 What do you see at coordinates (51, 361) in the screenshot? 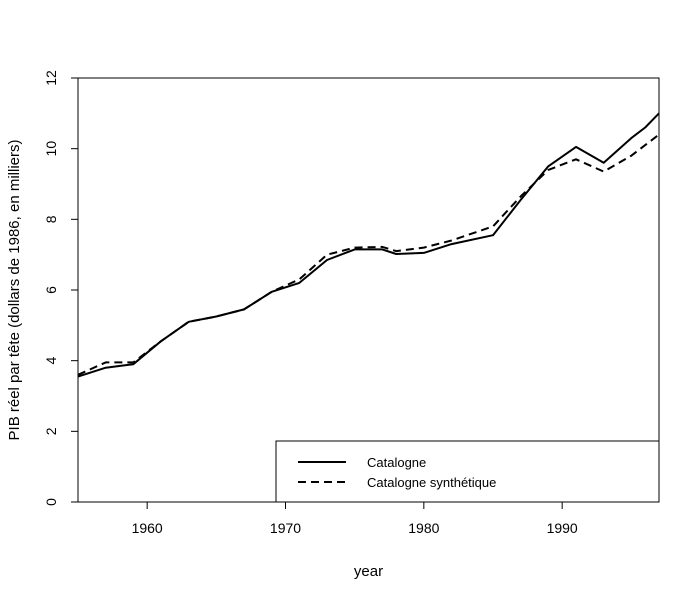
I see `y-tick-label: 4` at bounding box center [51, 361].